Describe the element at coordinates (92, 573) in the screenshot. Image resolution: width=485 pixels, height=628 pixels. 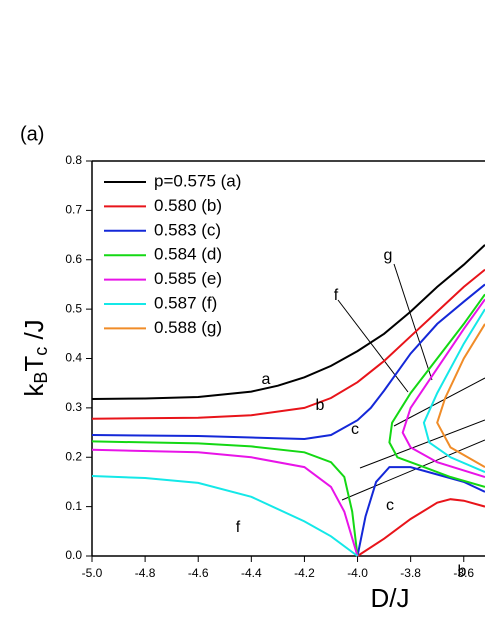
I see `x-tick-label: -5.0` at that location.